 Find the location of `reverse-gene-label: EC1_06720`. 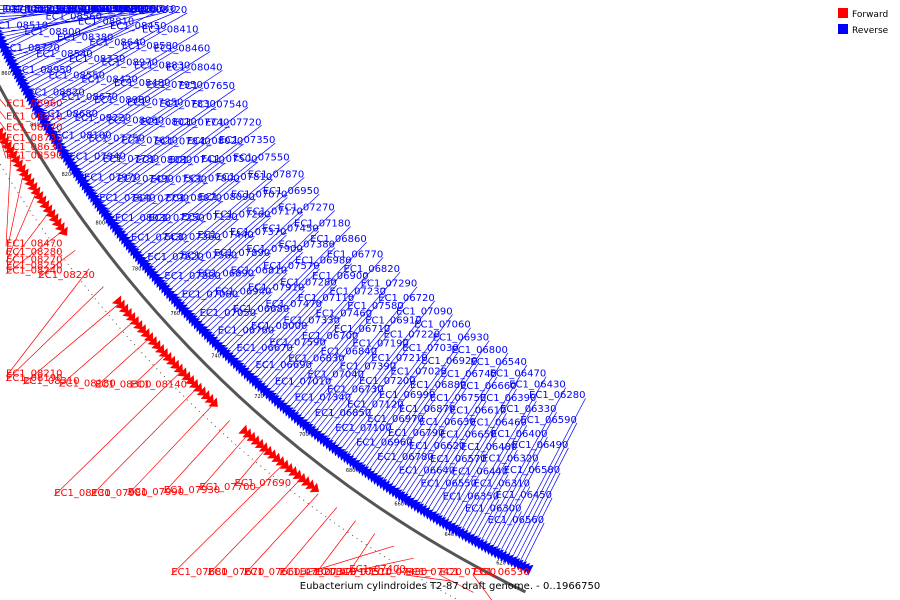

reverse-gene-label: EC1_06720 is located at coordinates (406, 298).